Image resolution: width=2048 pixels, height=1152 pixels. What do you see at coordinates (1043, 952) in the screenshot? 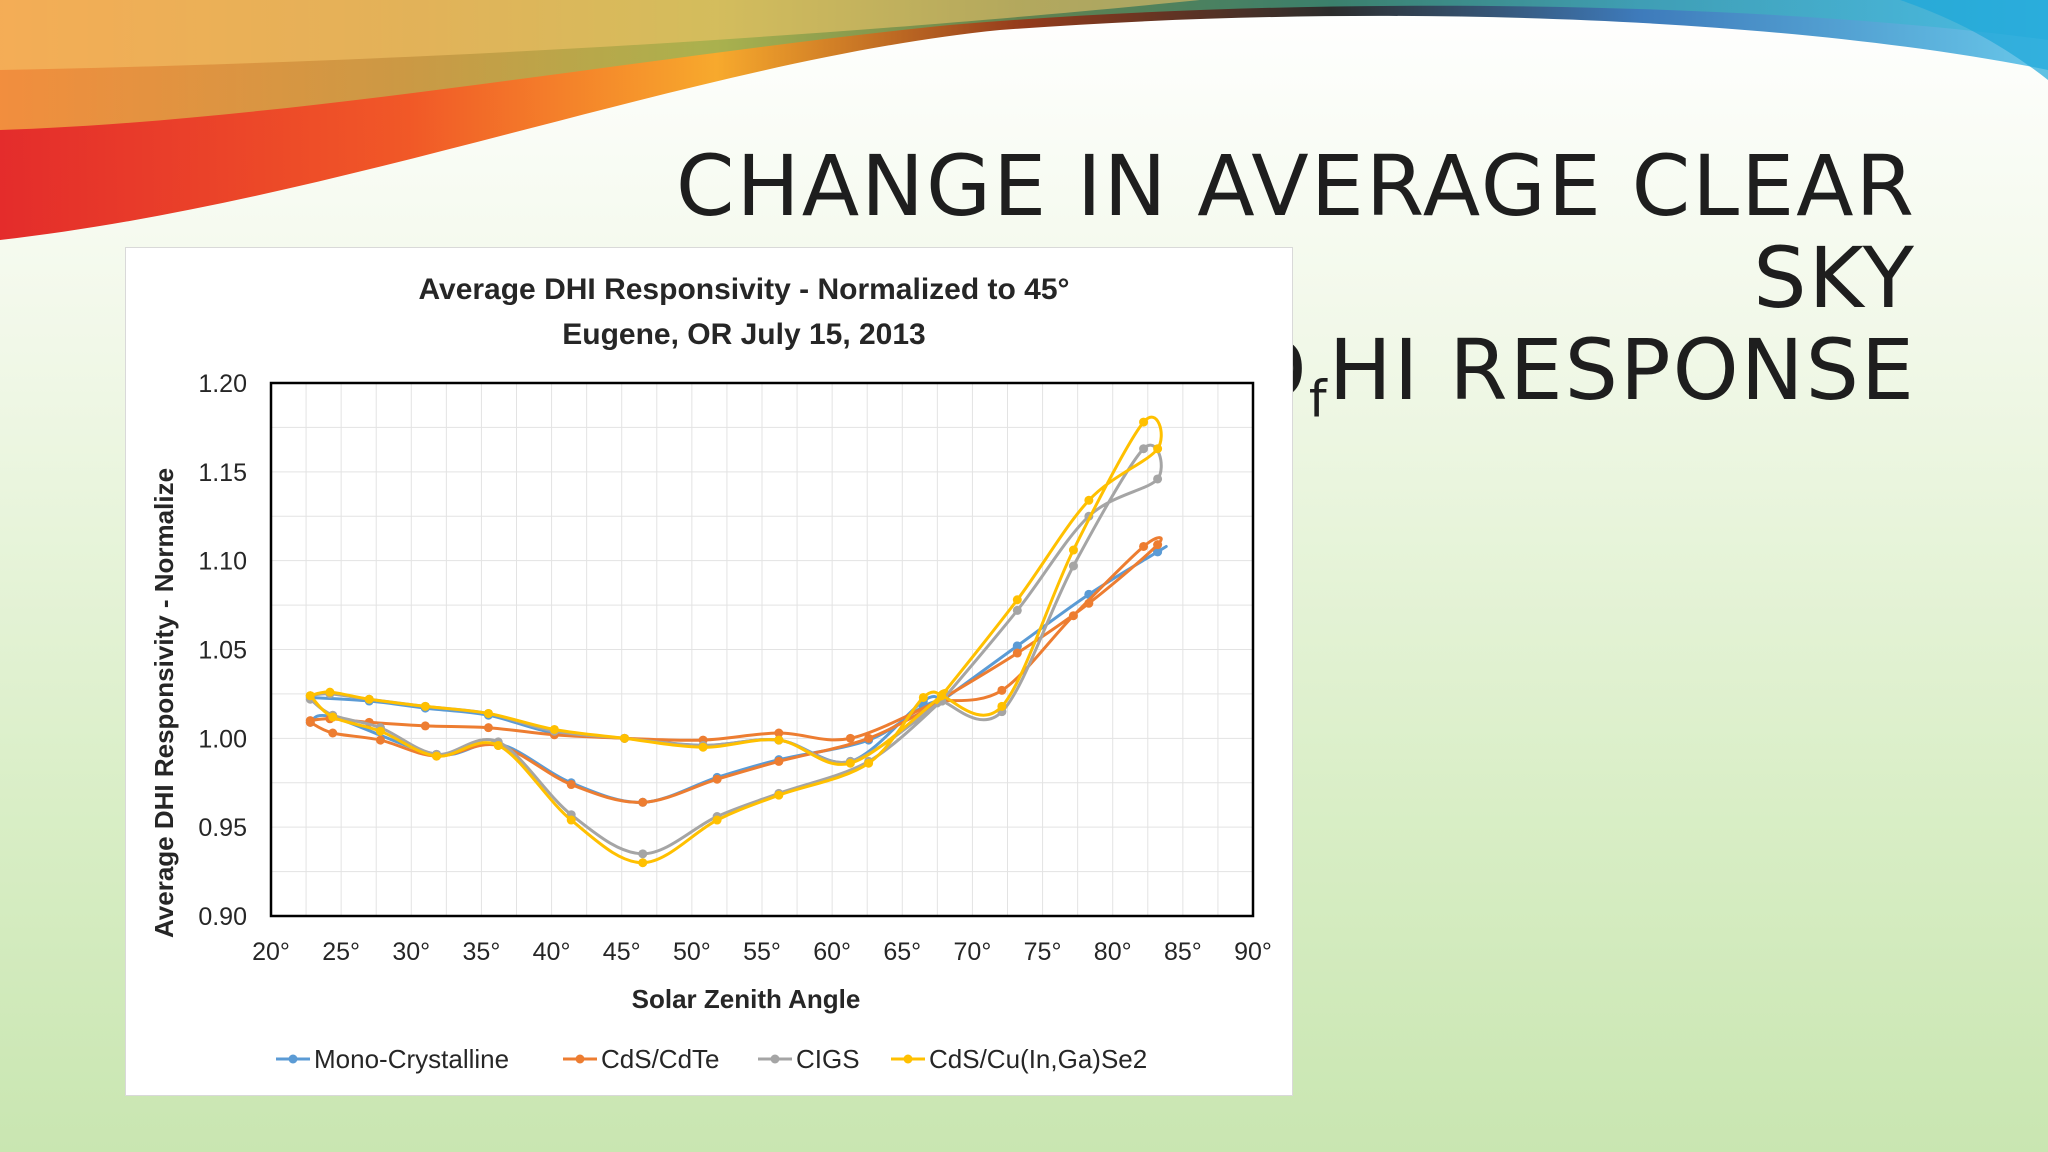
I see `x-tick-label: 75°` at bounding box center [1043, 952].